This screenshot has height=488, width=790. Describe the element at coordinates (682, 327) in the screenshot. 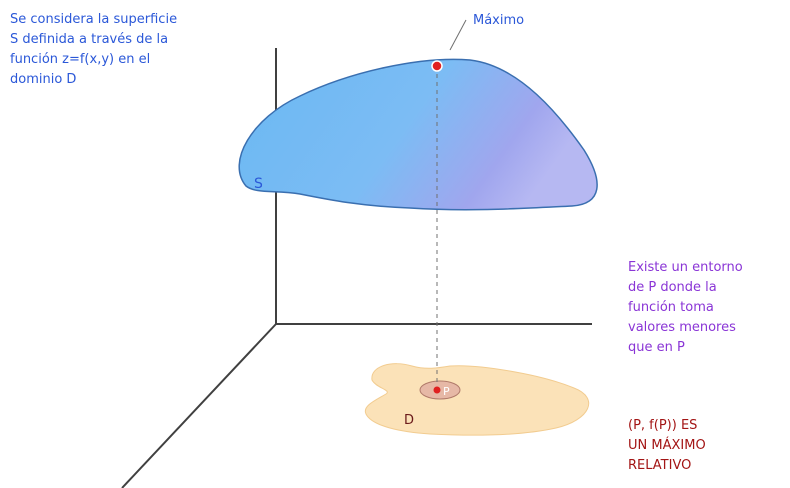

I see `entorno-line: valores menores` at that location.